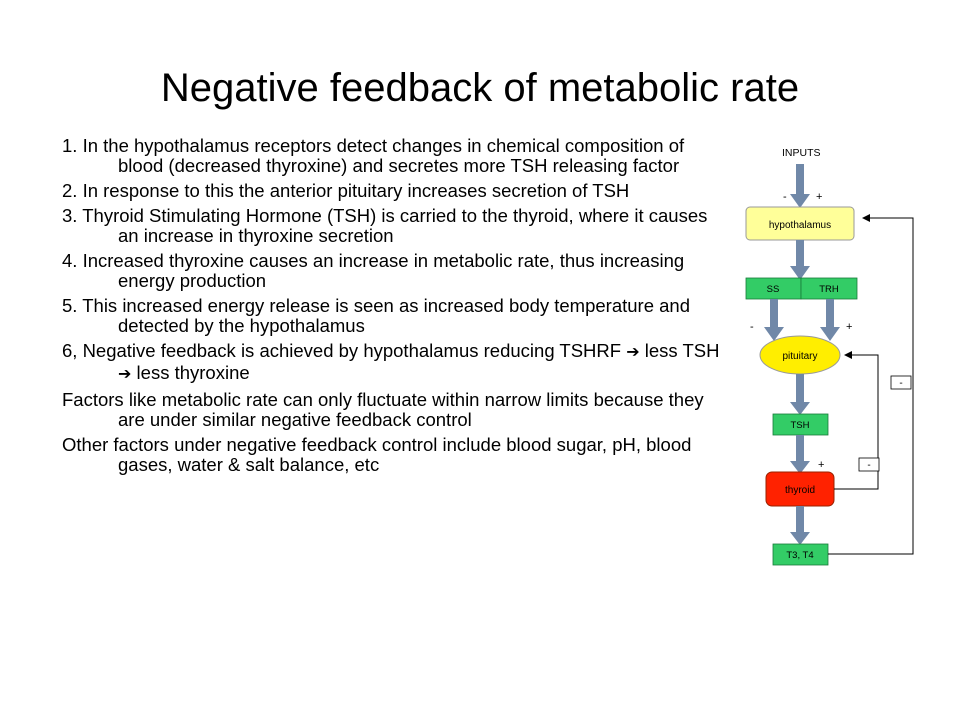  I want to click on pituitary-label: pituitary, so click(799, 356).